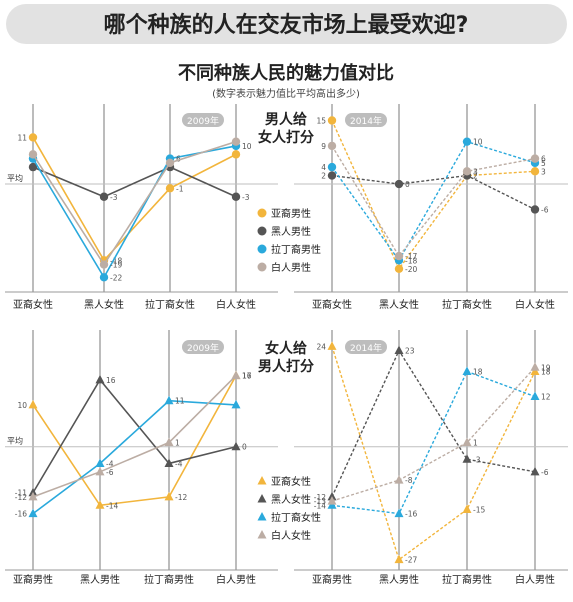  What do you see at coordinates (321, 120) in the screenshot?
I see `data-label: 15` at bounding box center [321, 120].